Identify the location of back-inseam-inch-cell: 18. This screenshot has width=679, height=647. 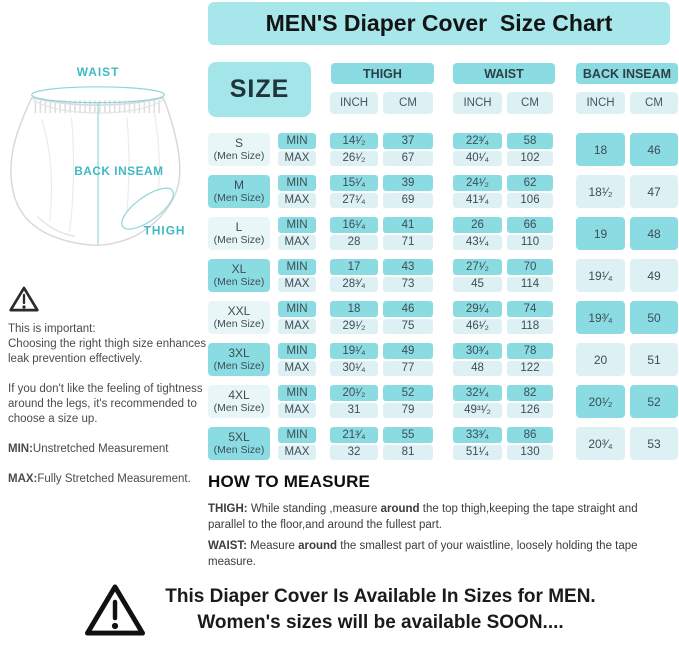
(600, 149).